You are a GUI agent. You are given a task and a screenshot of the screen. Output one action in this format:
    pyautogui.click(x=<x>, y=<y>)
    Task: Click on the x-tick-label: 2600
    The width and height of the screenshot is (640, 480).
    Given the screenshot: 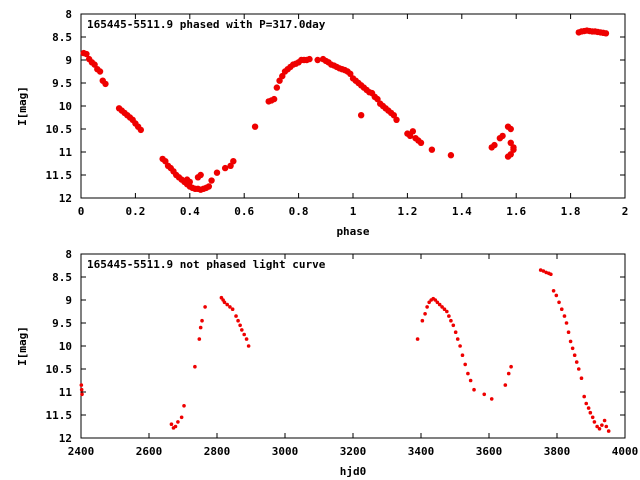 What is the action you would take?
    pyautogui.click(x=149, y=451)
    